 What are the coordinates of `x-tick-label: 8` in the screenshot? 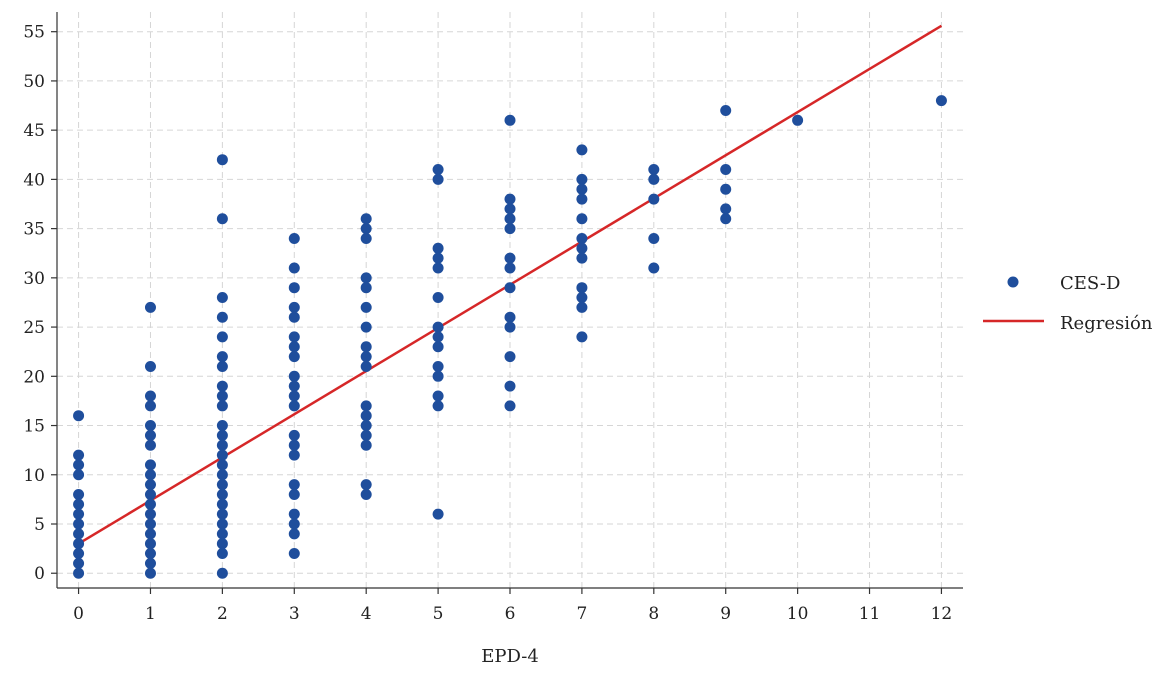 It's located at (653, 614).